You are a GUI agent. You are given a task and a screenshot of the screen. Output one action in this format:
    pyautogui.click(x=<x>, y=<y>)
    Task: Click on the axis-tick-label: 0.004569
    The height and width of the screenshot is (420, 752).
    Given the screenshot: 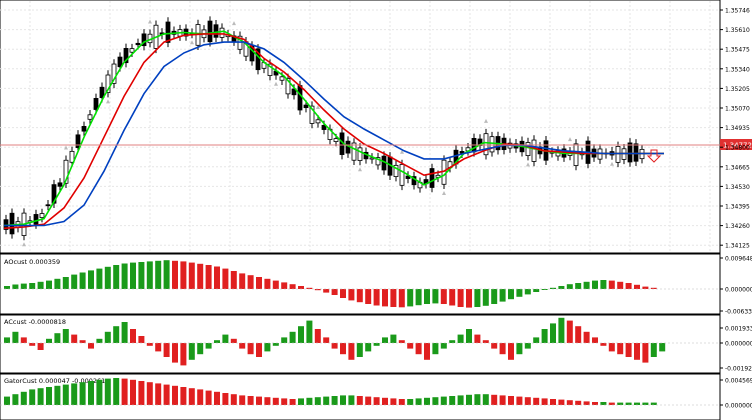 What is the action you would take?
    pyautogui.click(x=738, y=381)
    